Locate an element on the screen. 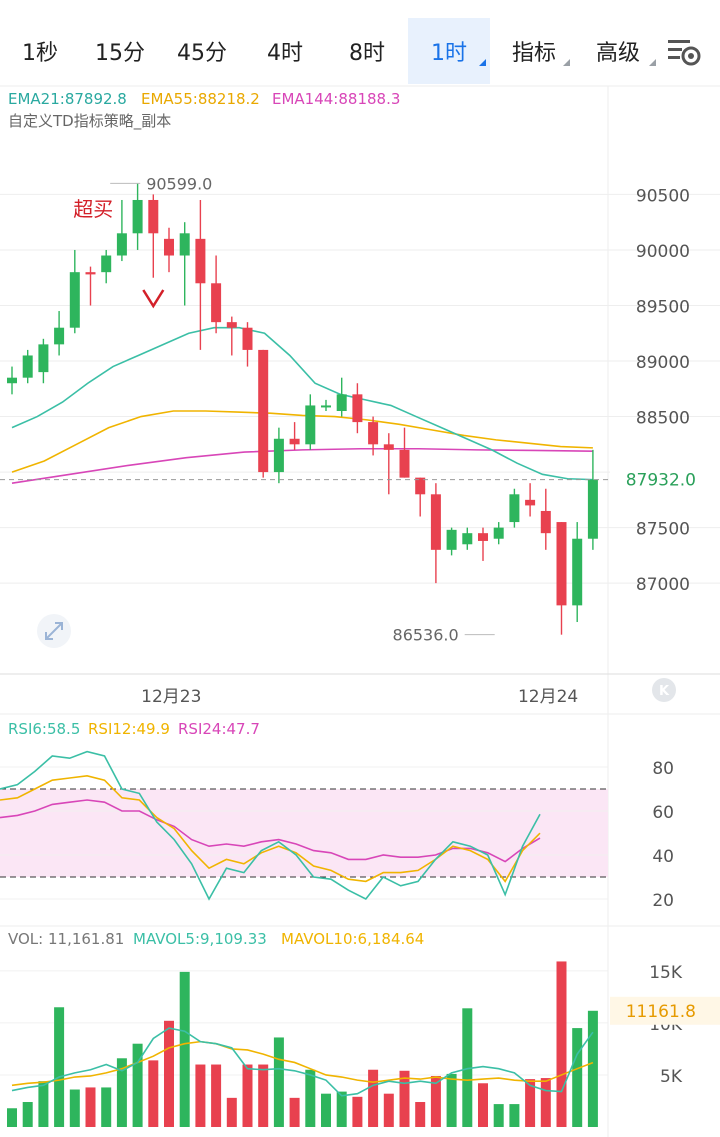 The height and width of the screenshot is (1137, 720). tab-5: 1时 is located at coordinates (449, 51).